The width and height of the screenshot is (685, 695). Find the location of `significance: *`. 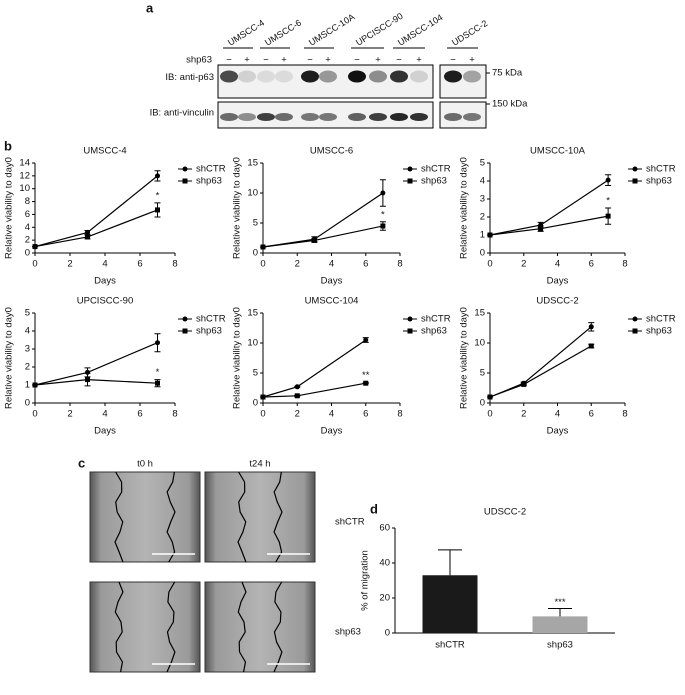

significance: * is located at coordinates (383, 214).